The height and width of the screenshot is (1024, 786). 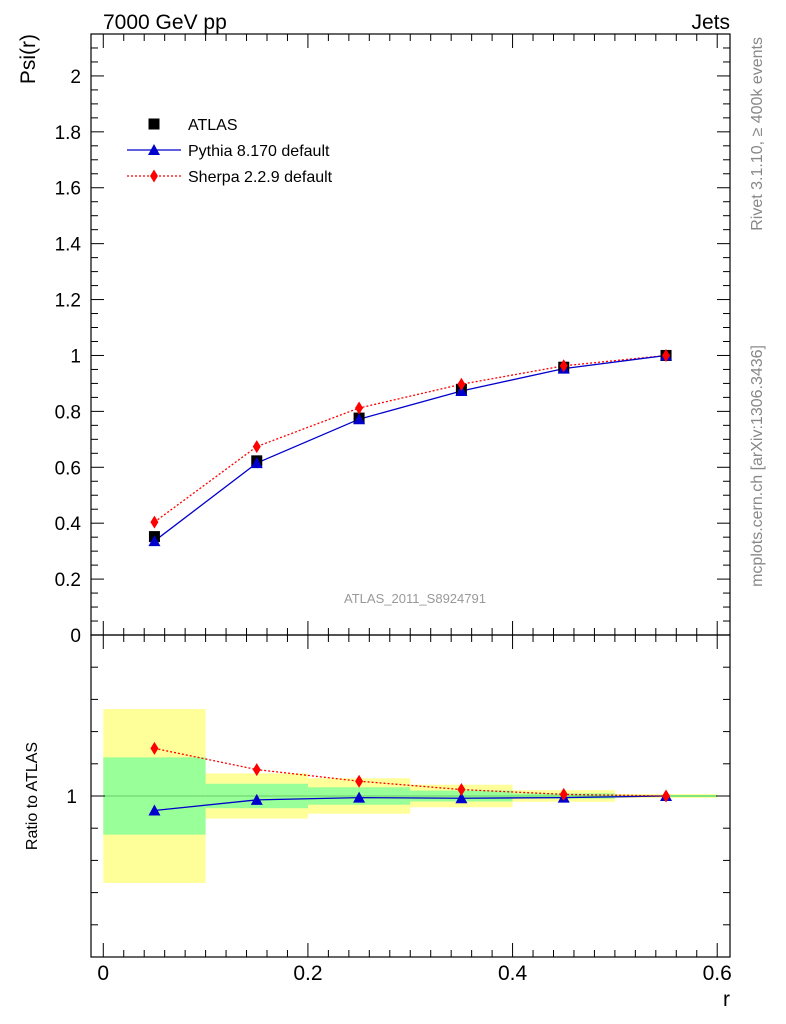 I want to click on main-y-tick-label: 1.6, so click(x=68, y=189).